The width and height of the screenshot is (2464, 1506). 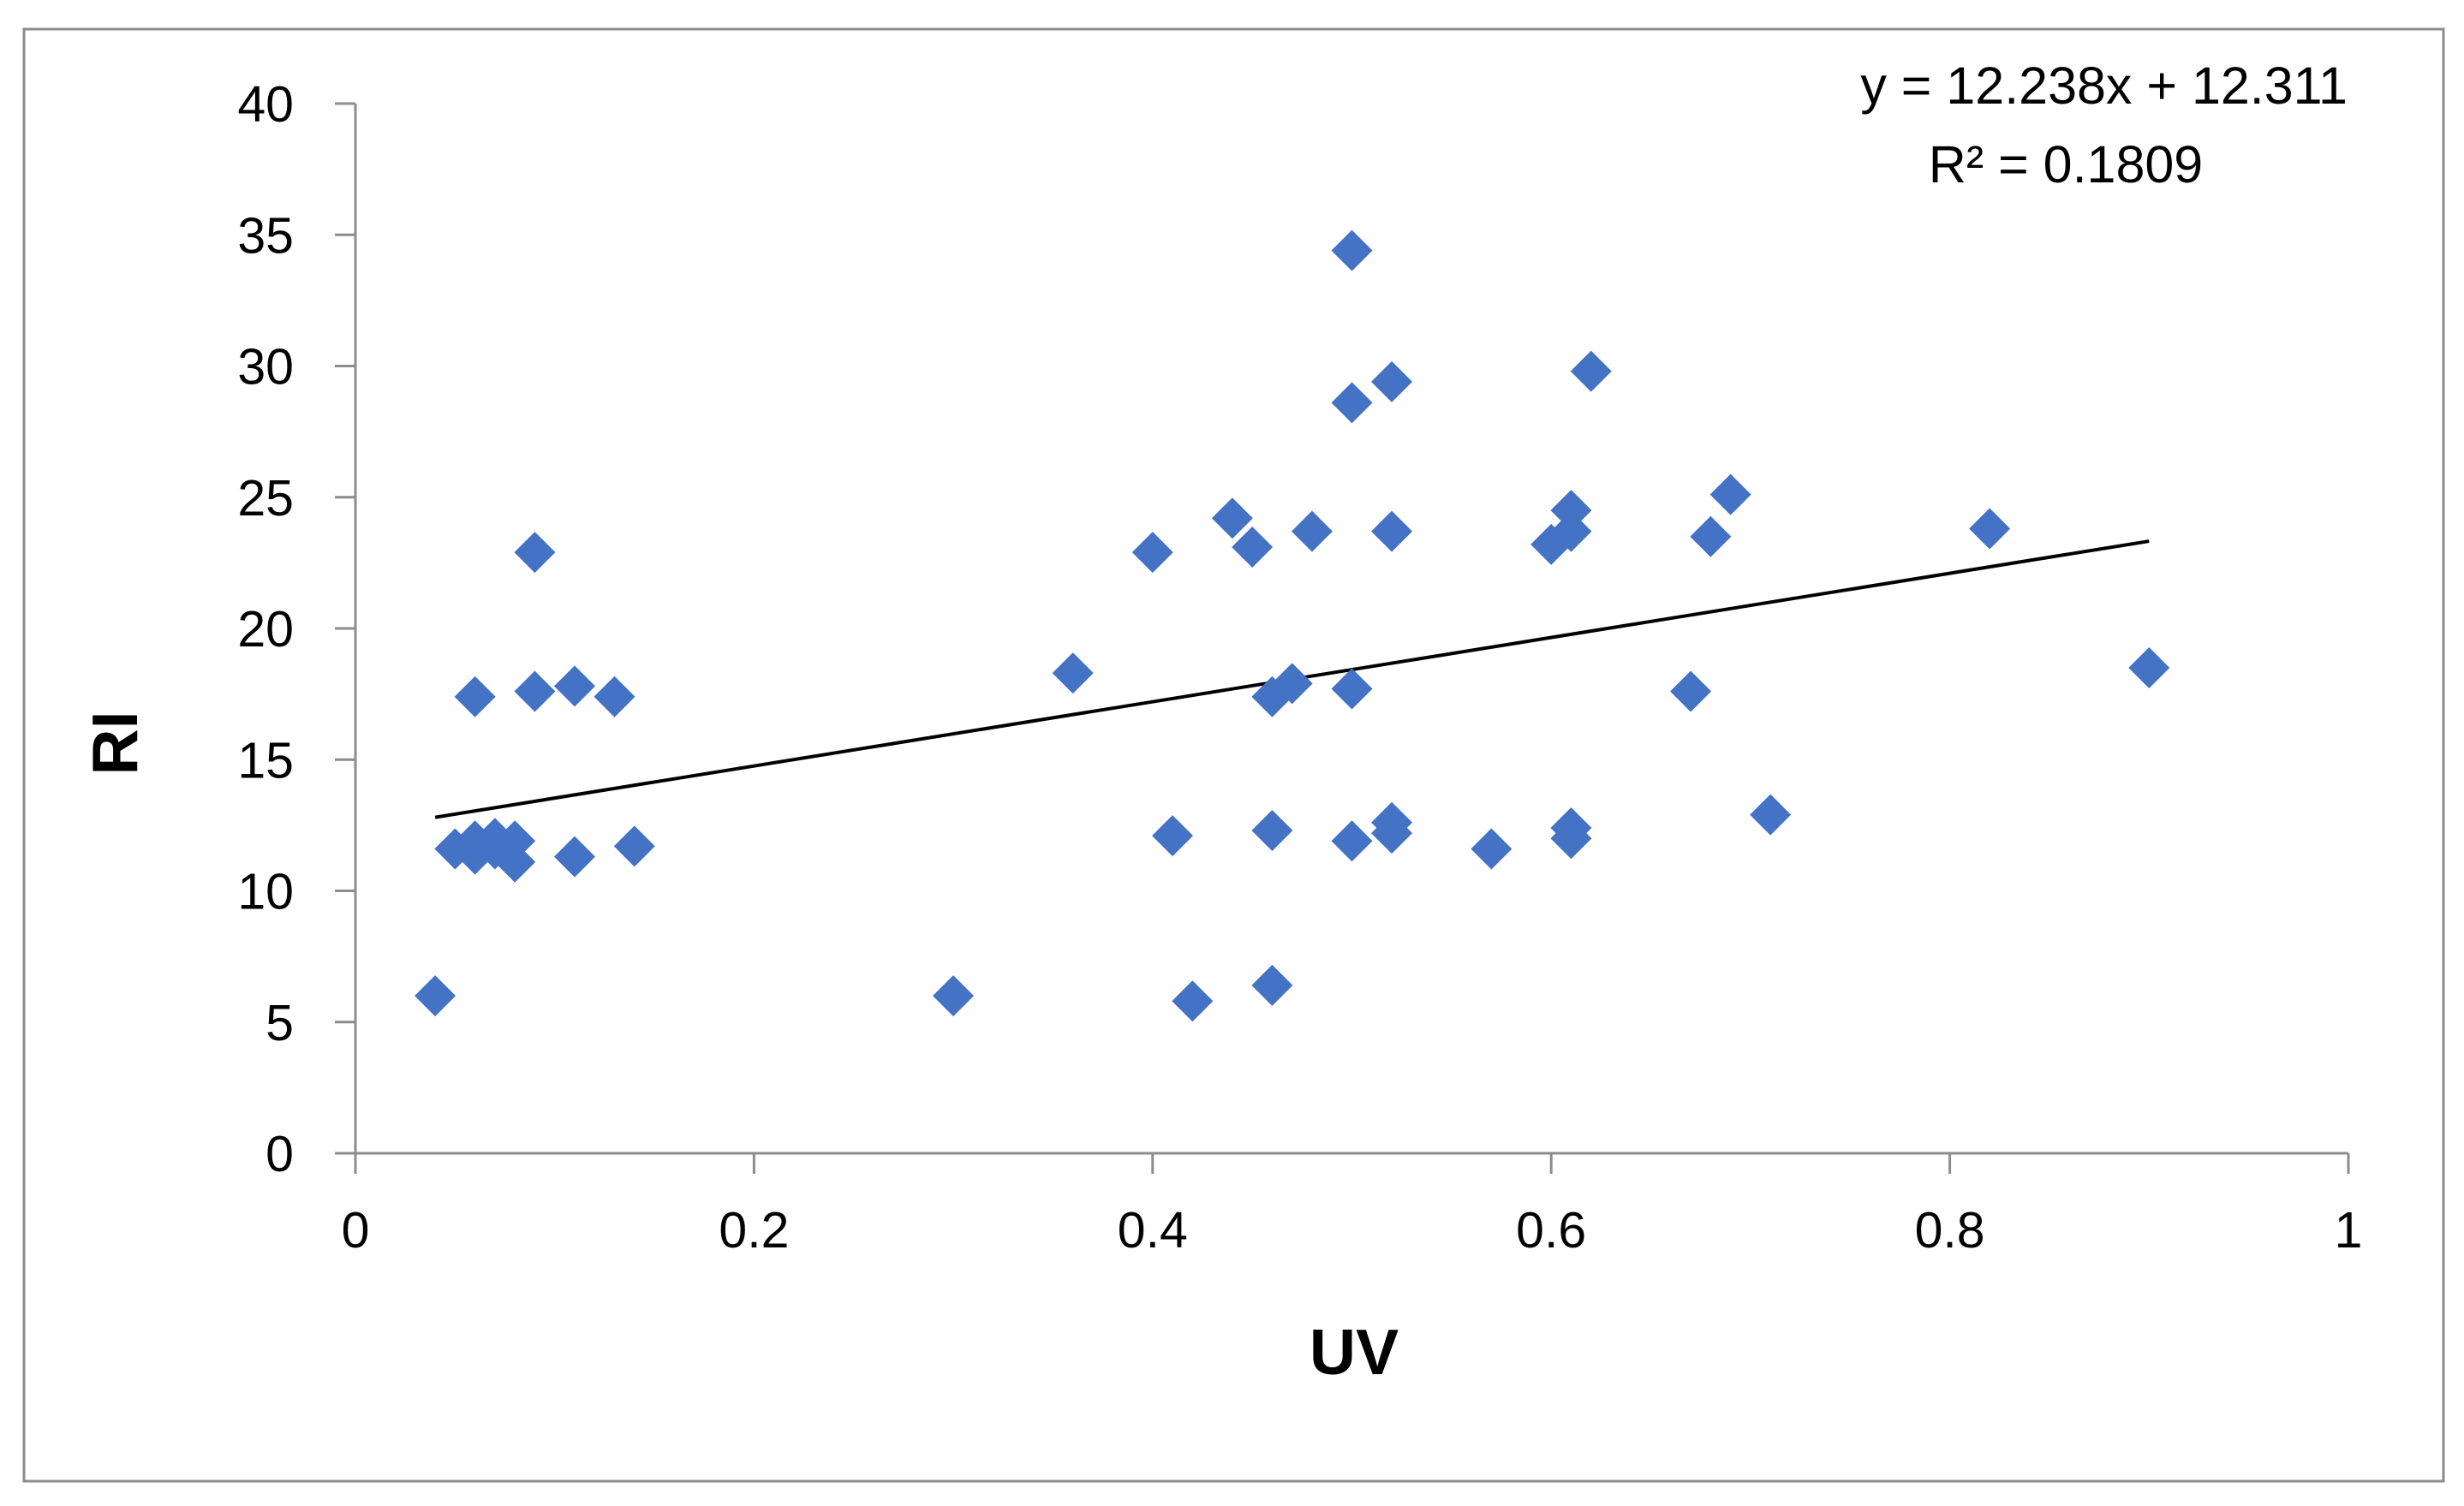 What do you see at coordinates (1354, 1352) in the screenshot?
I see `x-axis-title: UV` at bounding box center [1354, 1352].